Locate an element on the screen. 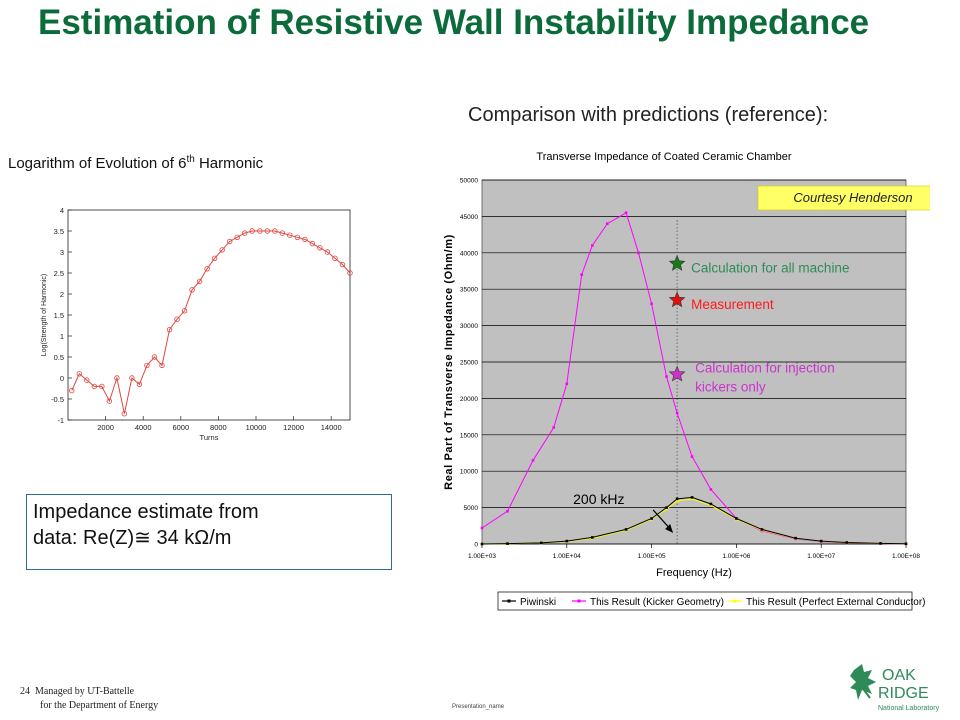 The height and width of the screenshot is (720, 960). log-heading-text: Logarithm of Evolution of 6 is located at coordinates (97, 163).